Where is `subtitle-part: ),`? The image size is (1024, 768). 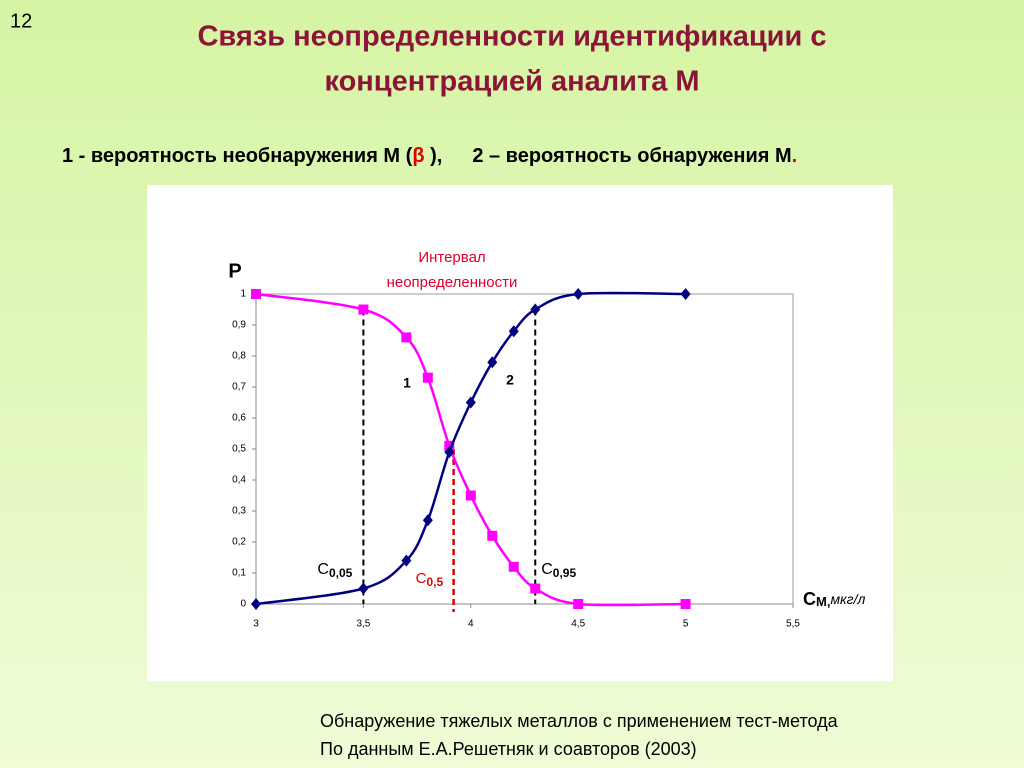 subtitle-part: ), is located at coordinates (434, 156).